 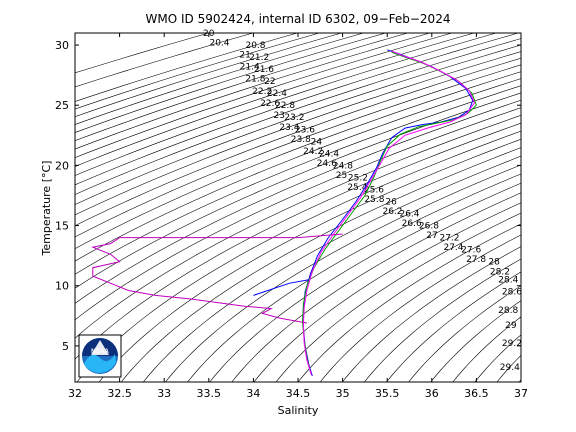 I want to click on density-contour-label: 27, so click(x=431, y=236).